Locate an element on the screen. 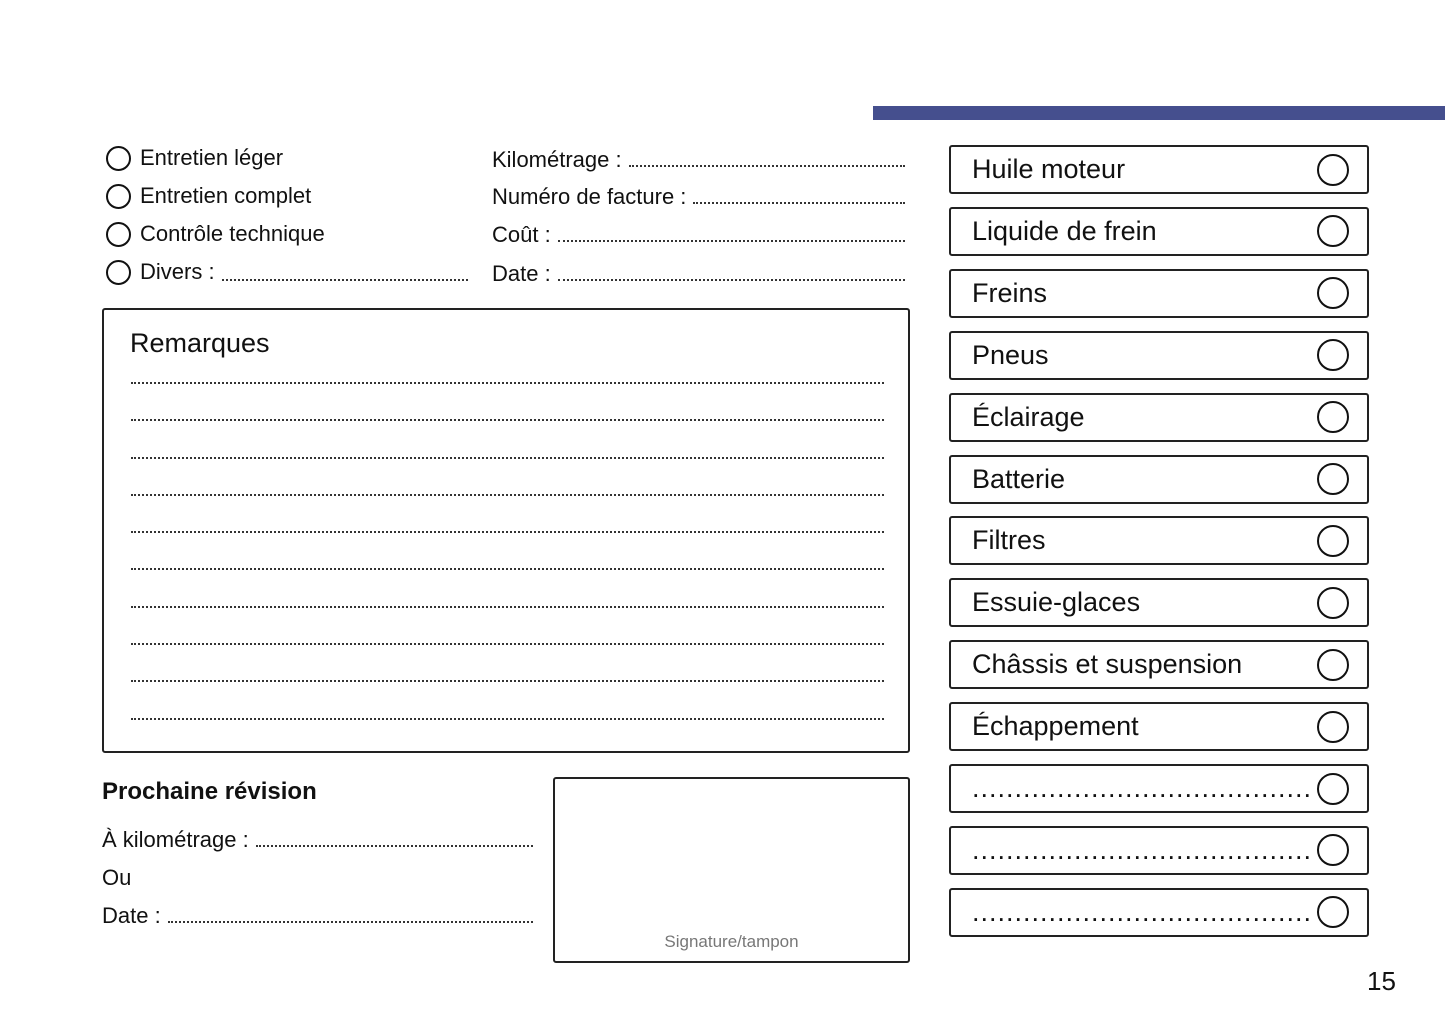  checklist-label: Échappement is located at coordinates (1055, 726).